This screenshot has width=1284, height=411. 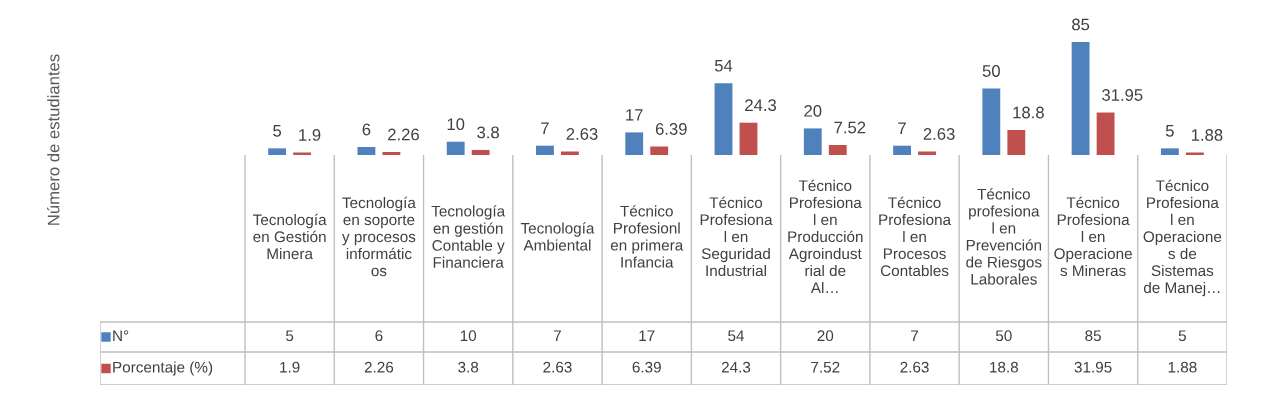 What do you see at coordinates (1093, 336) in the screenshot?
I see `text: 85` at bounding box center [1093, 336].